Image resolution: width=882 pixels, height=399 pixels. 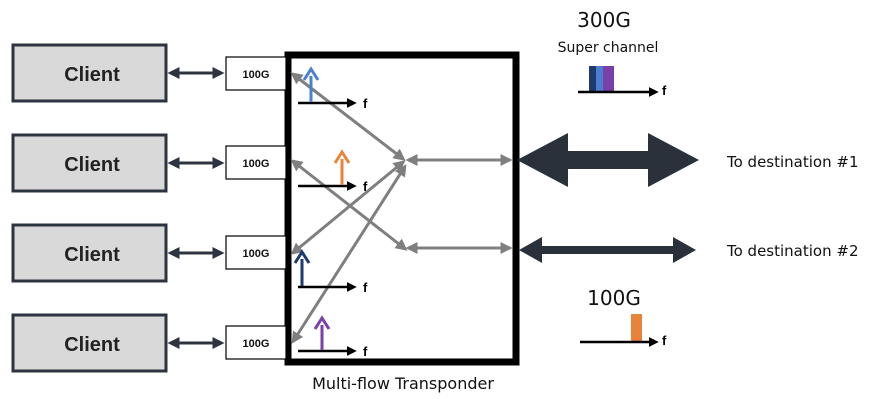 I want to click on client-1: Client, so click(x=89, y=73).